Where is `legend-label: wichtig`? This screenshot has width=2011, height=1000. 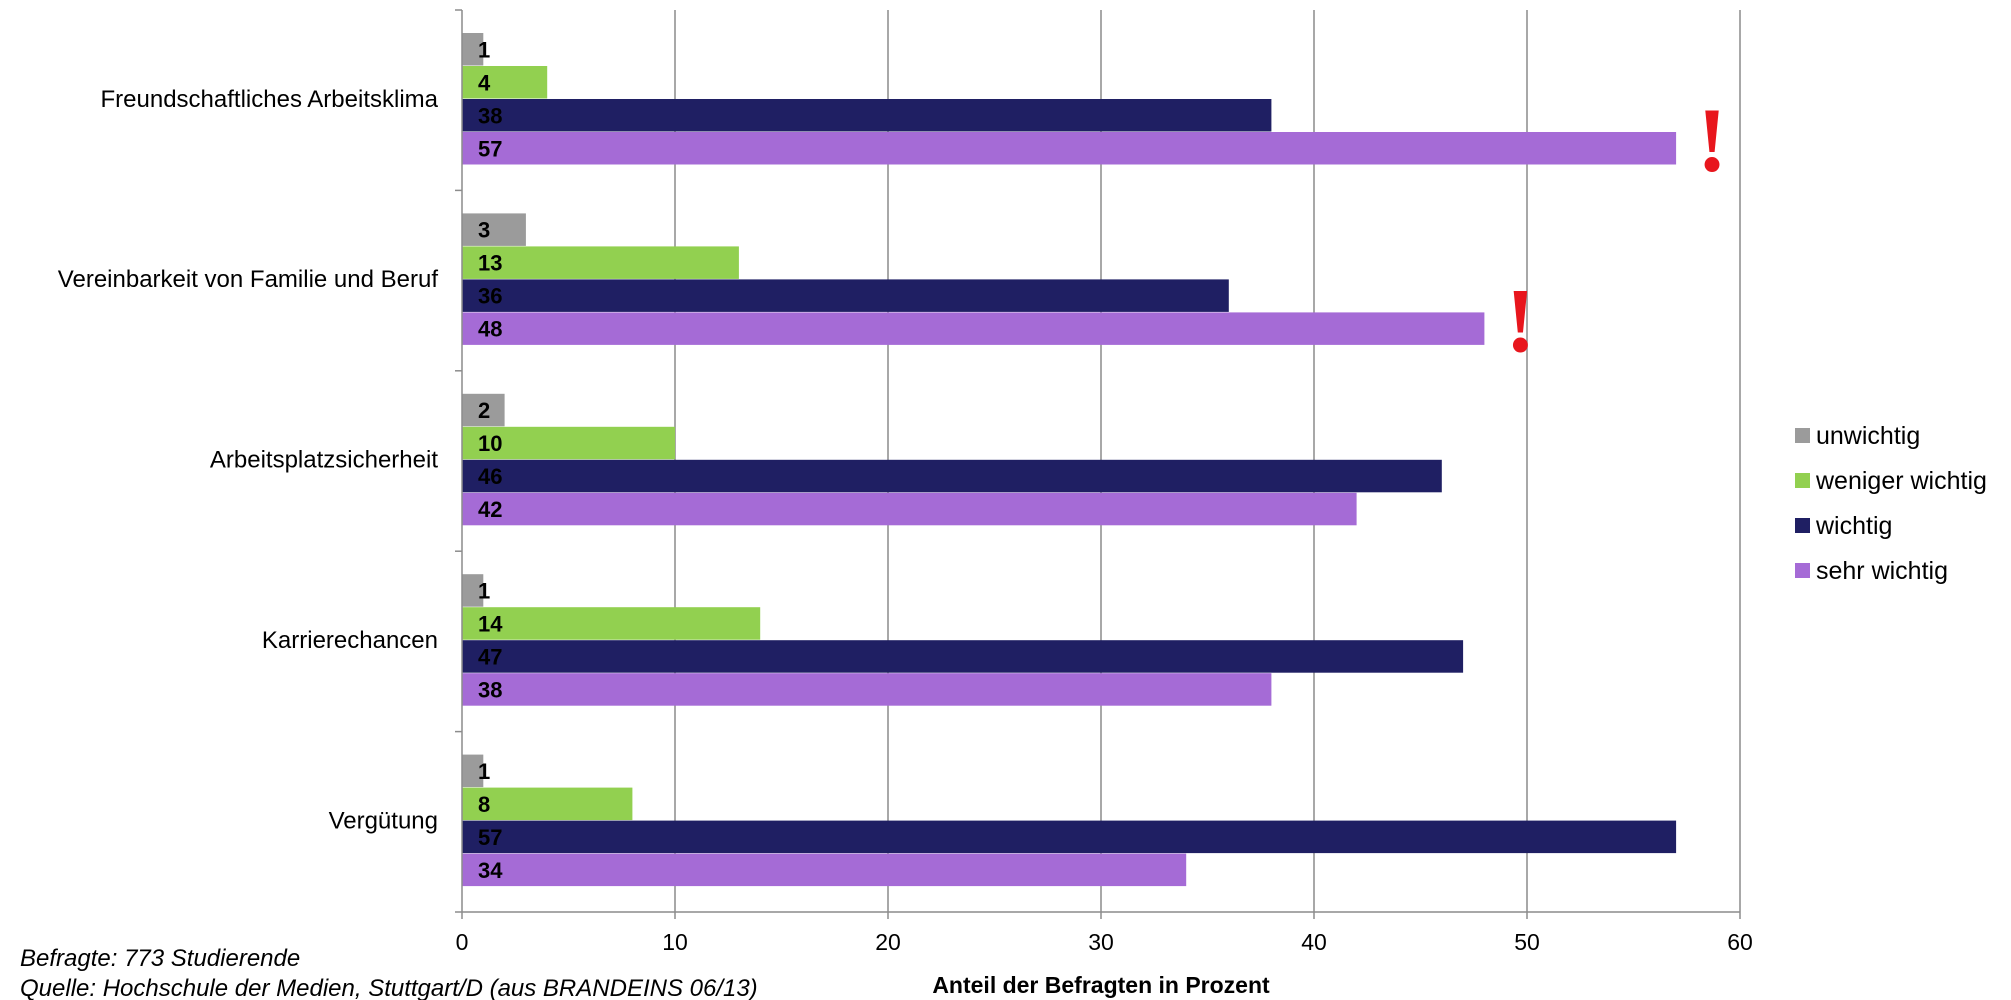
legend-label: wichtig is located at coordinates (1853, 526).